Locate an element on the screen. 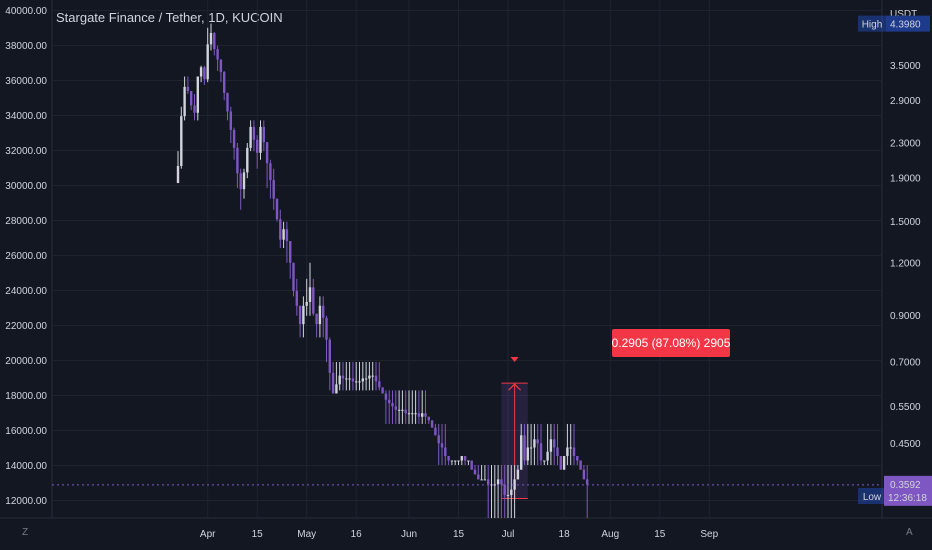  x-tick-label: Sep is located at coordinates (709, 534).